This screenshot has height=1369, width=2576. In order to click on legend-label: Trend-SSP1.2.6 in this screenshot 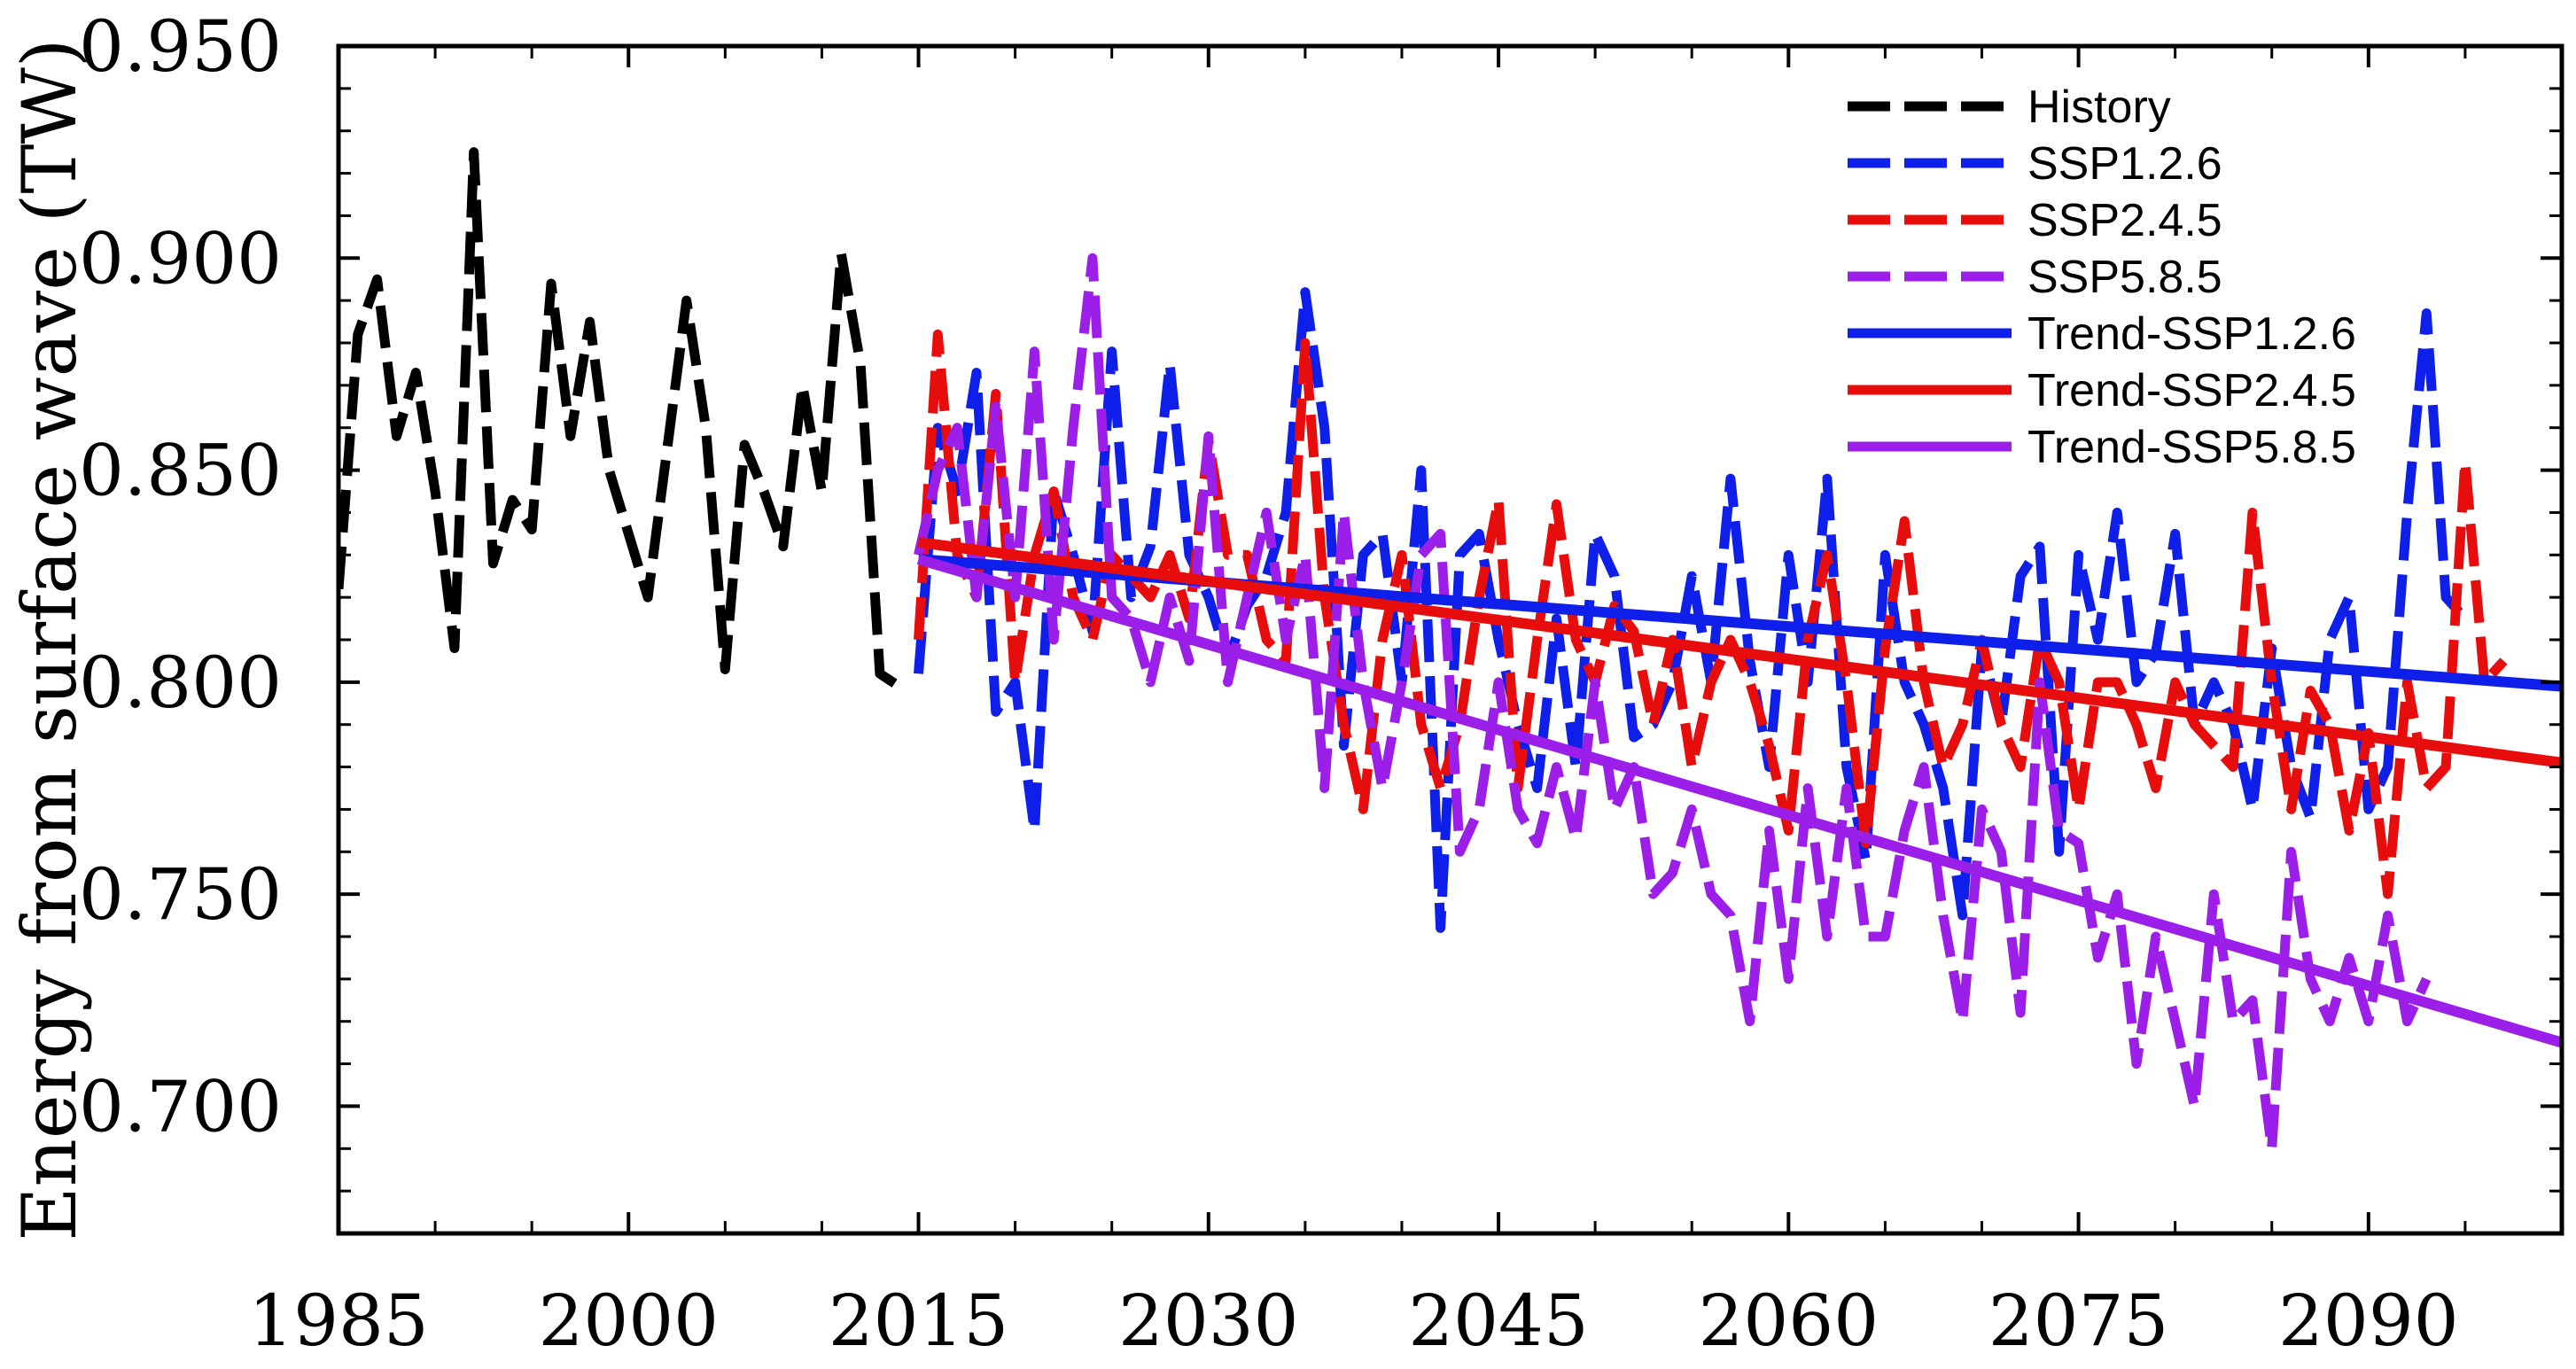, I will do `click(2191, 334)`.